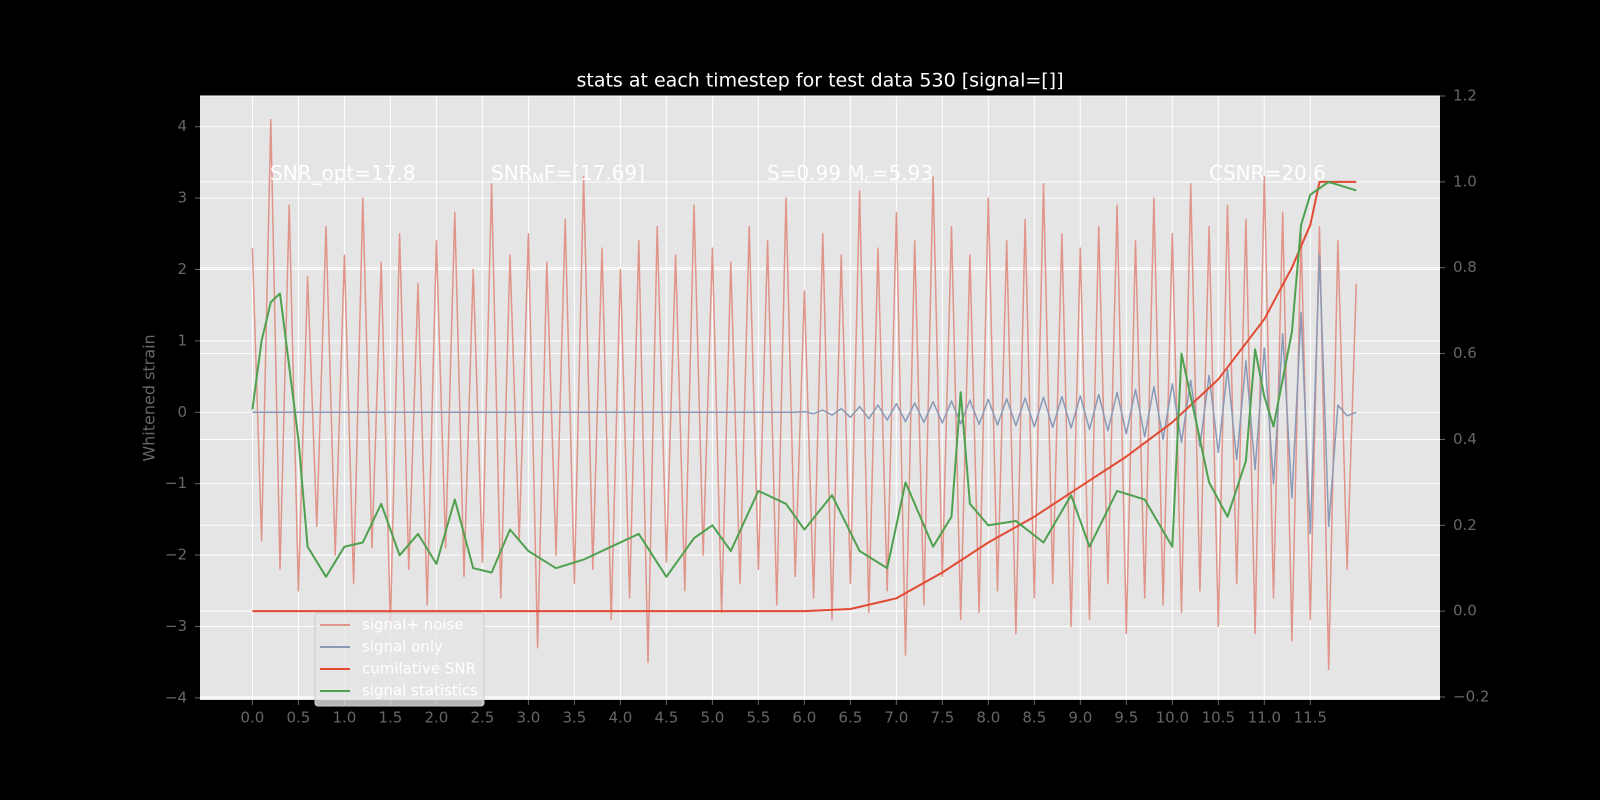 This screenshot has height=800, width=1600. What do you see at coordinates (413, 625) in the screenshot?
I see `legend-label: signal+ noise` at bounding box center [413, 625].